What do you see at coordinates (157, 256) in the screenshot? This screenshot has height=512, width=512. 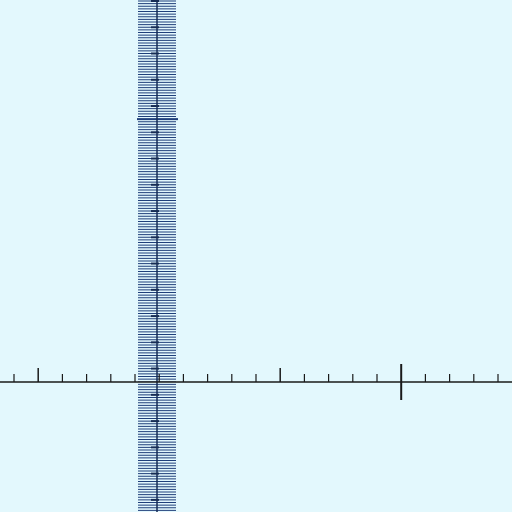 I see `vertical-ruler` at bounding box center [157, 256].